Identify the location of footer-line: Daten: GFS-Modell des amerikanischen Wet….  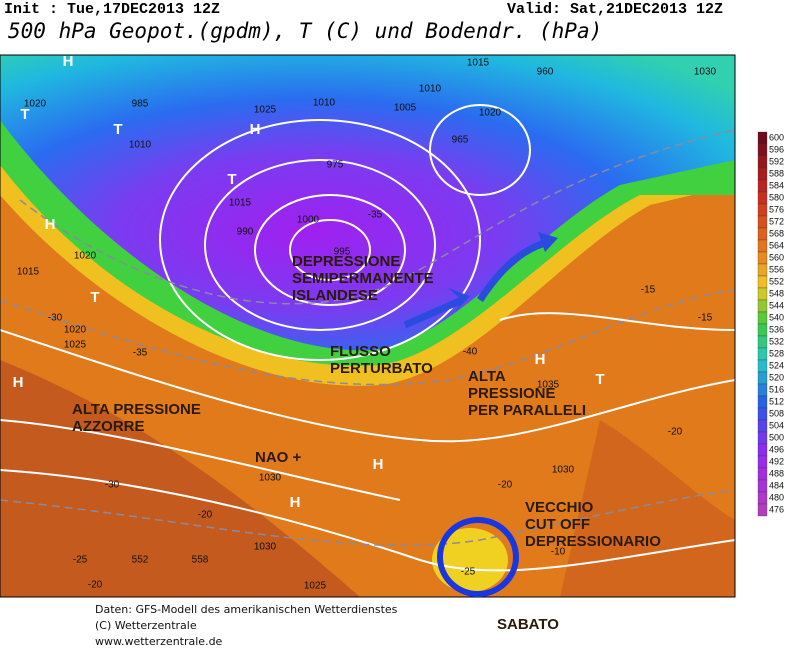
(246, 609).